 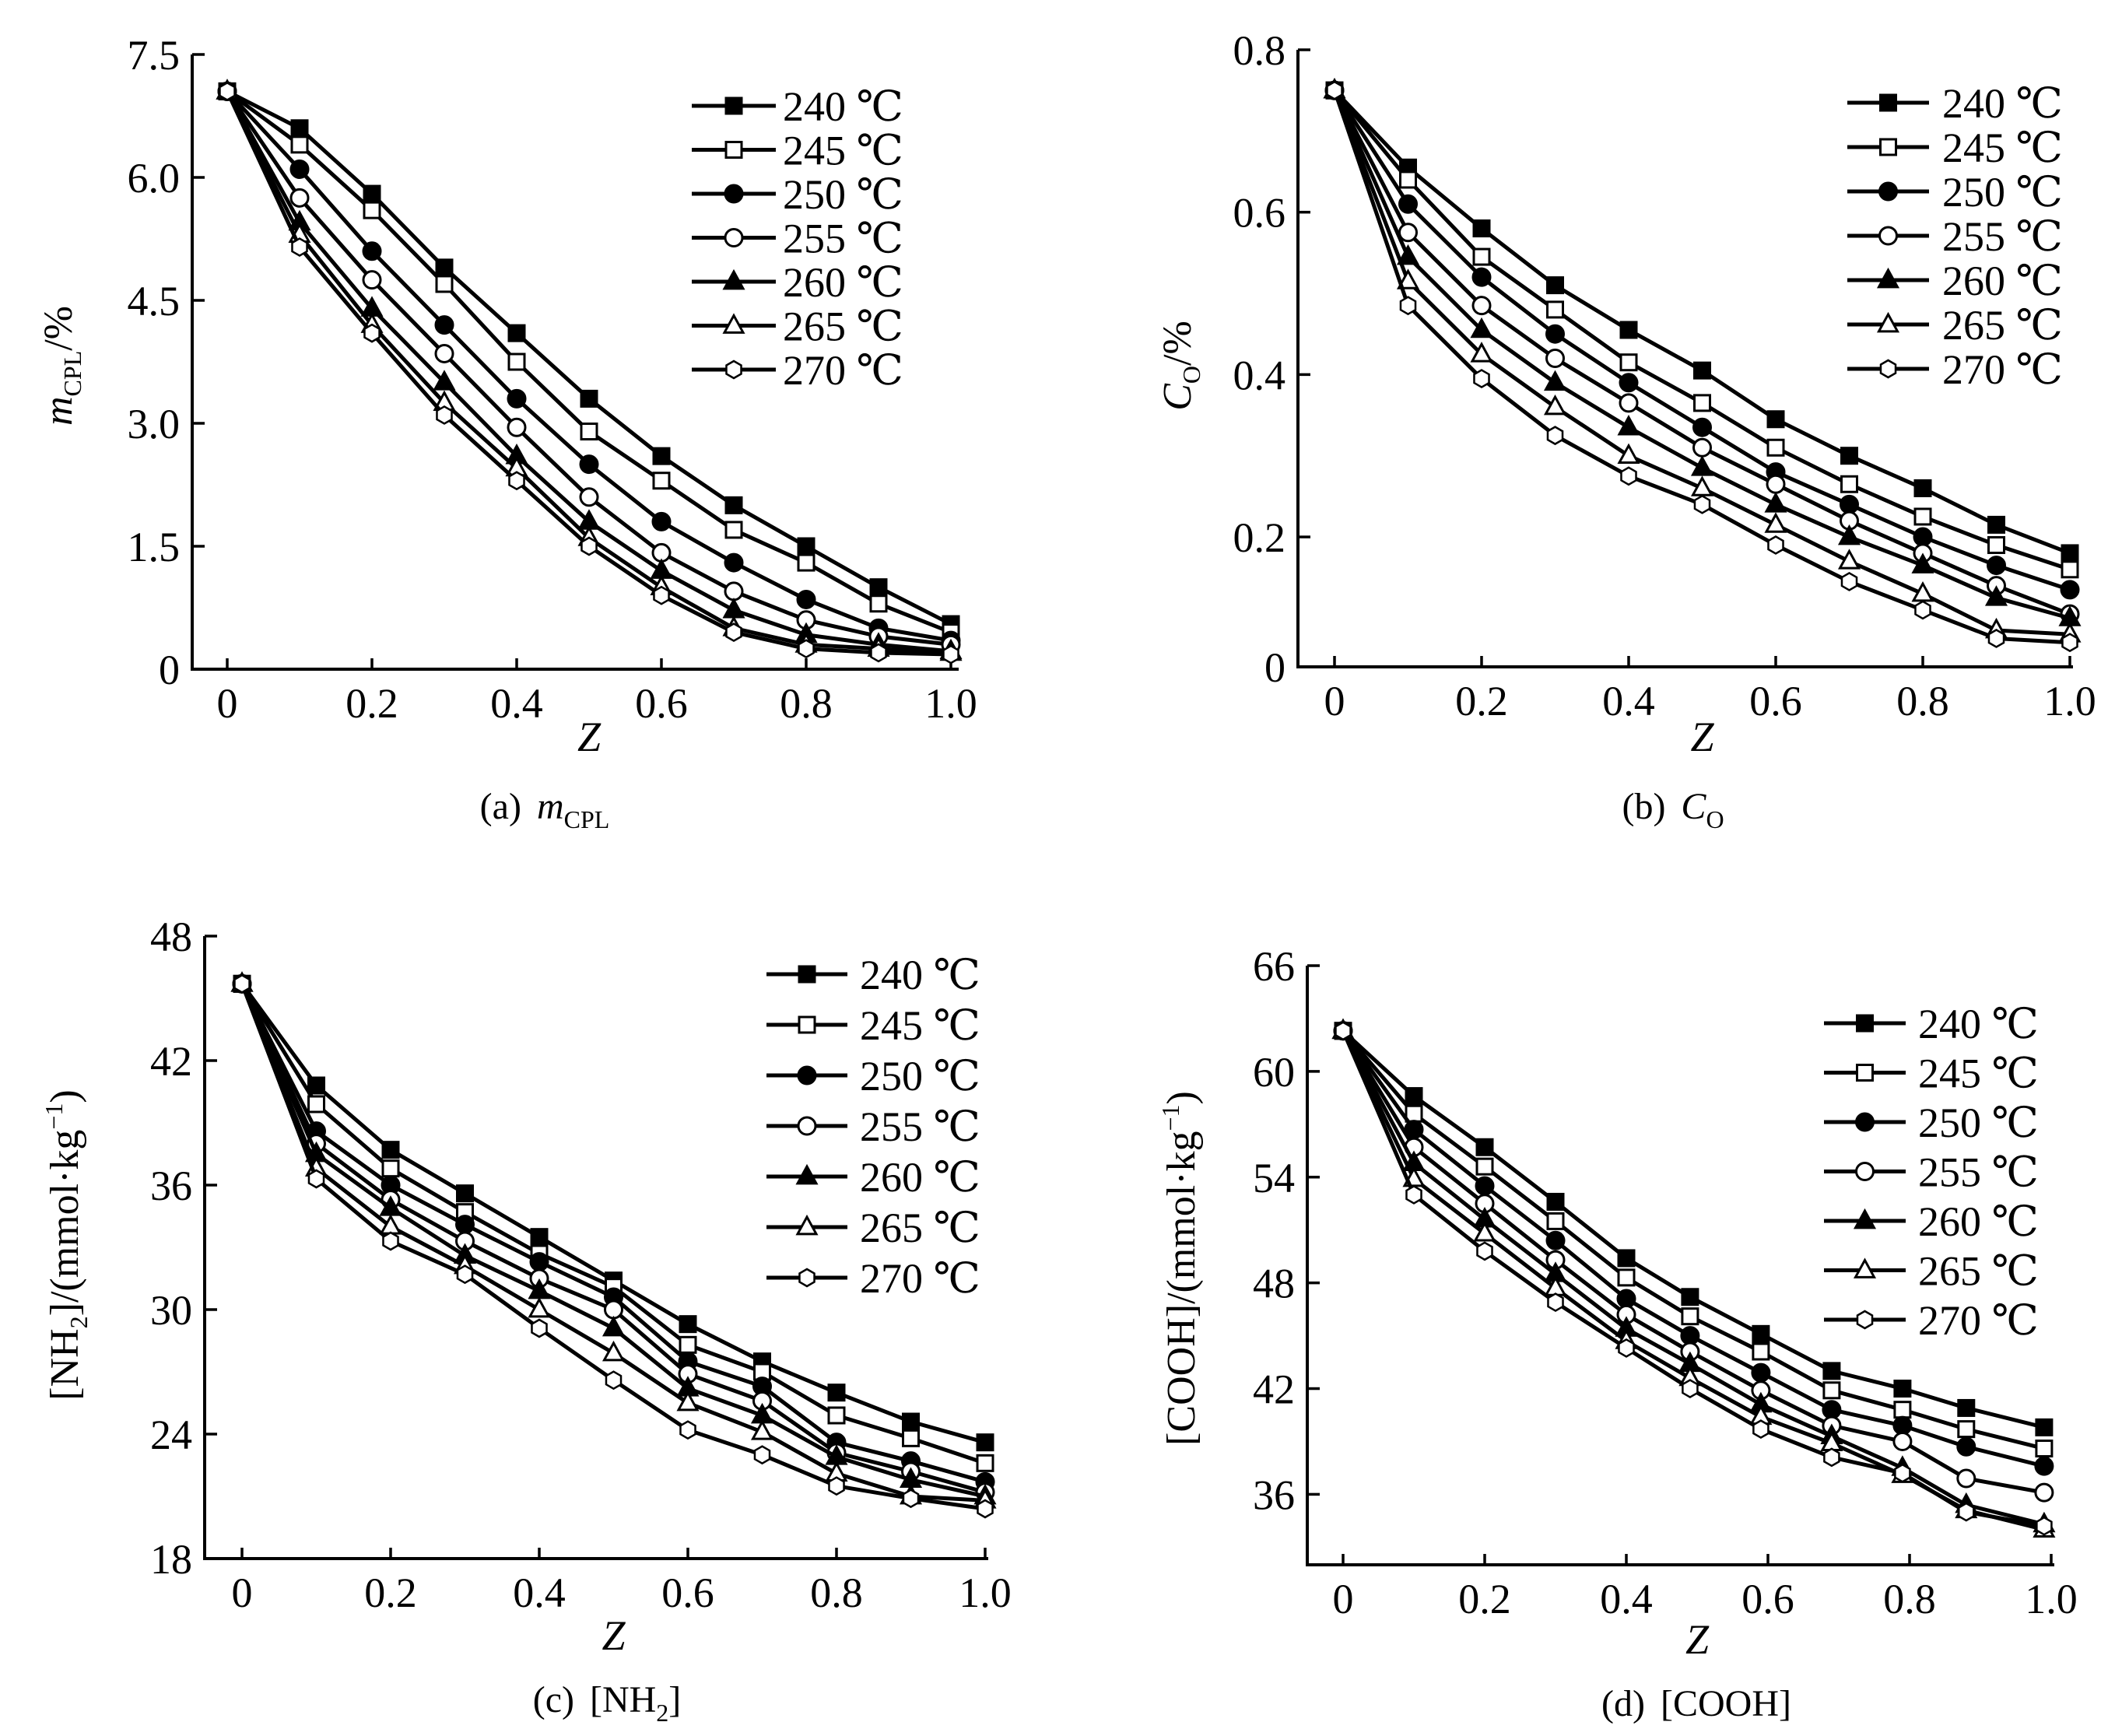 What do you see at coordinates (843, 239) in the screenshot?
I see `legend-label: 255 ℃` at bounding box center [843, 239].